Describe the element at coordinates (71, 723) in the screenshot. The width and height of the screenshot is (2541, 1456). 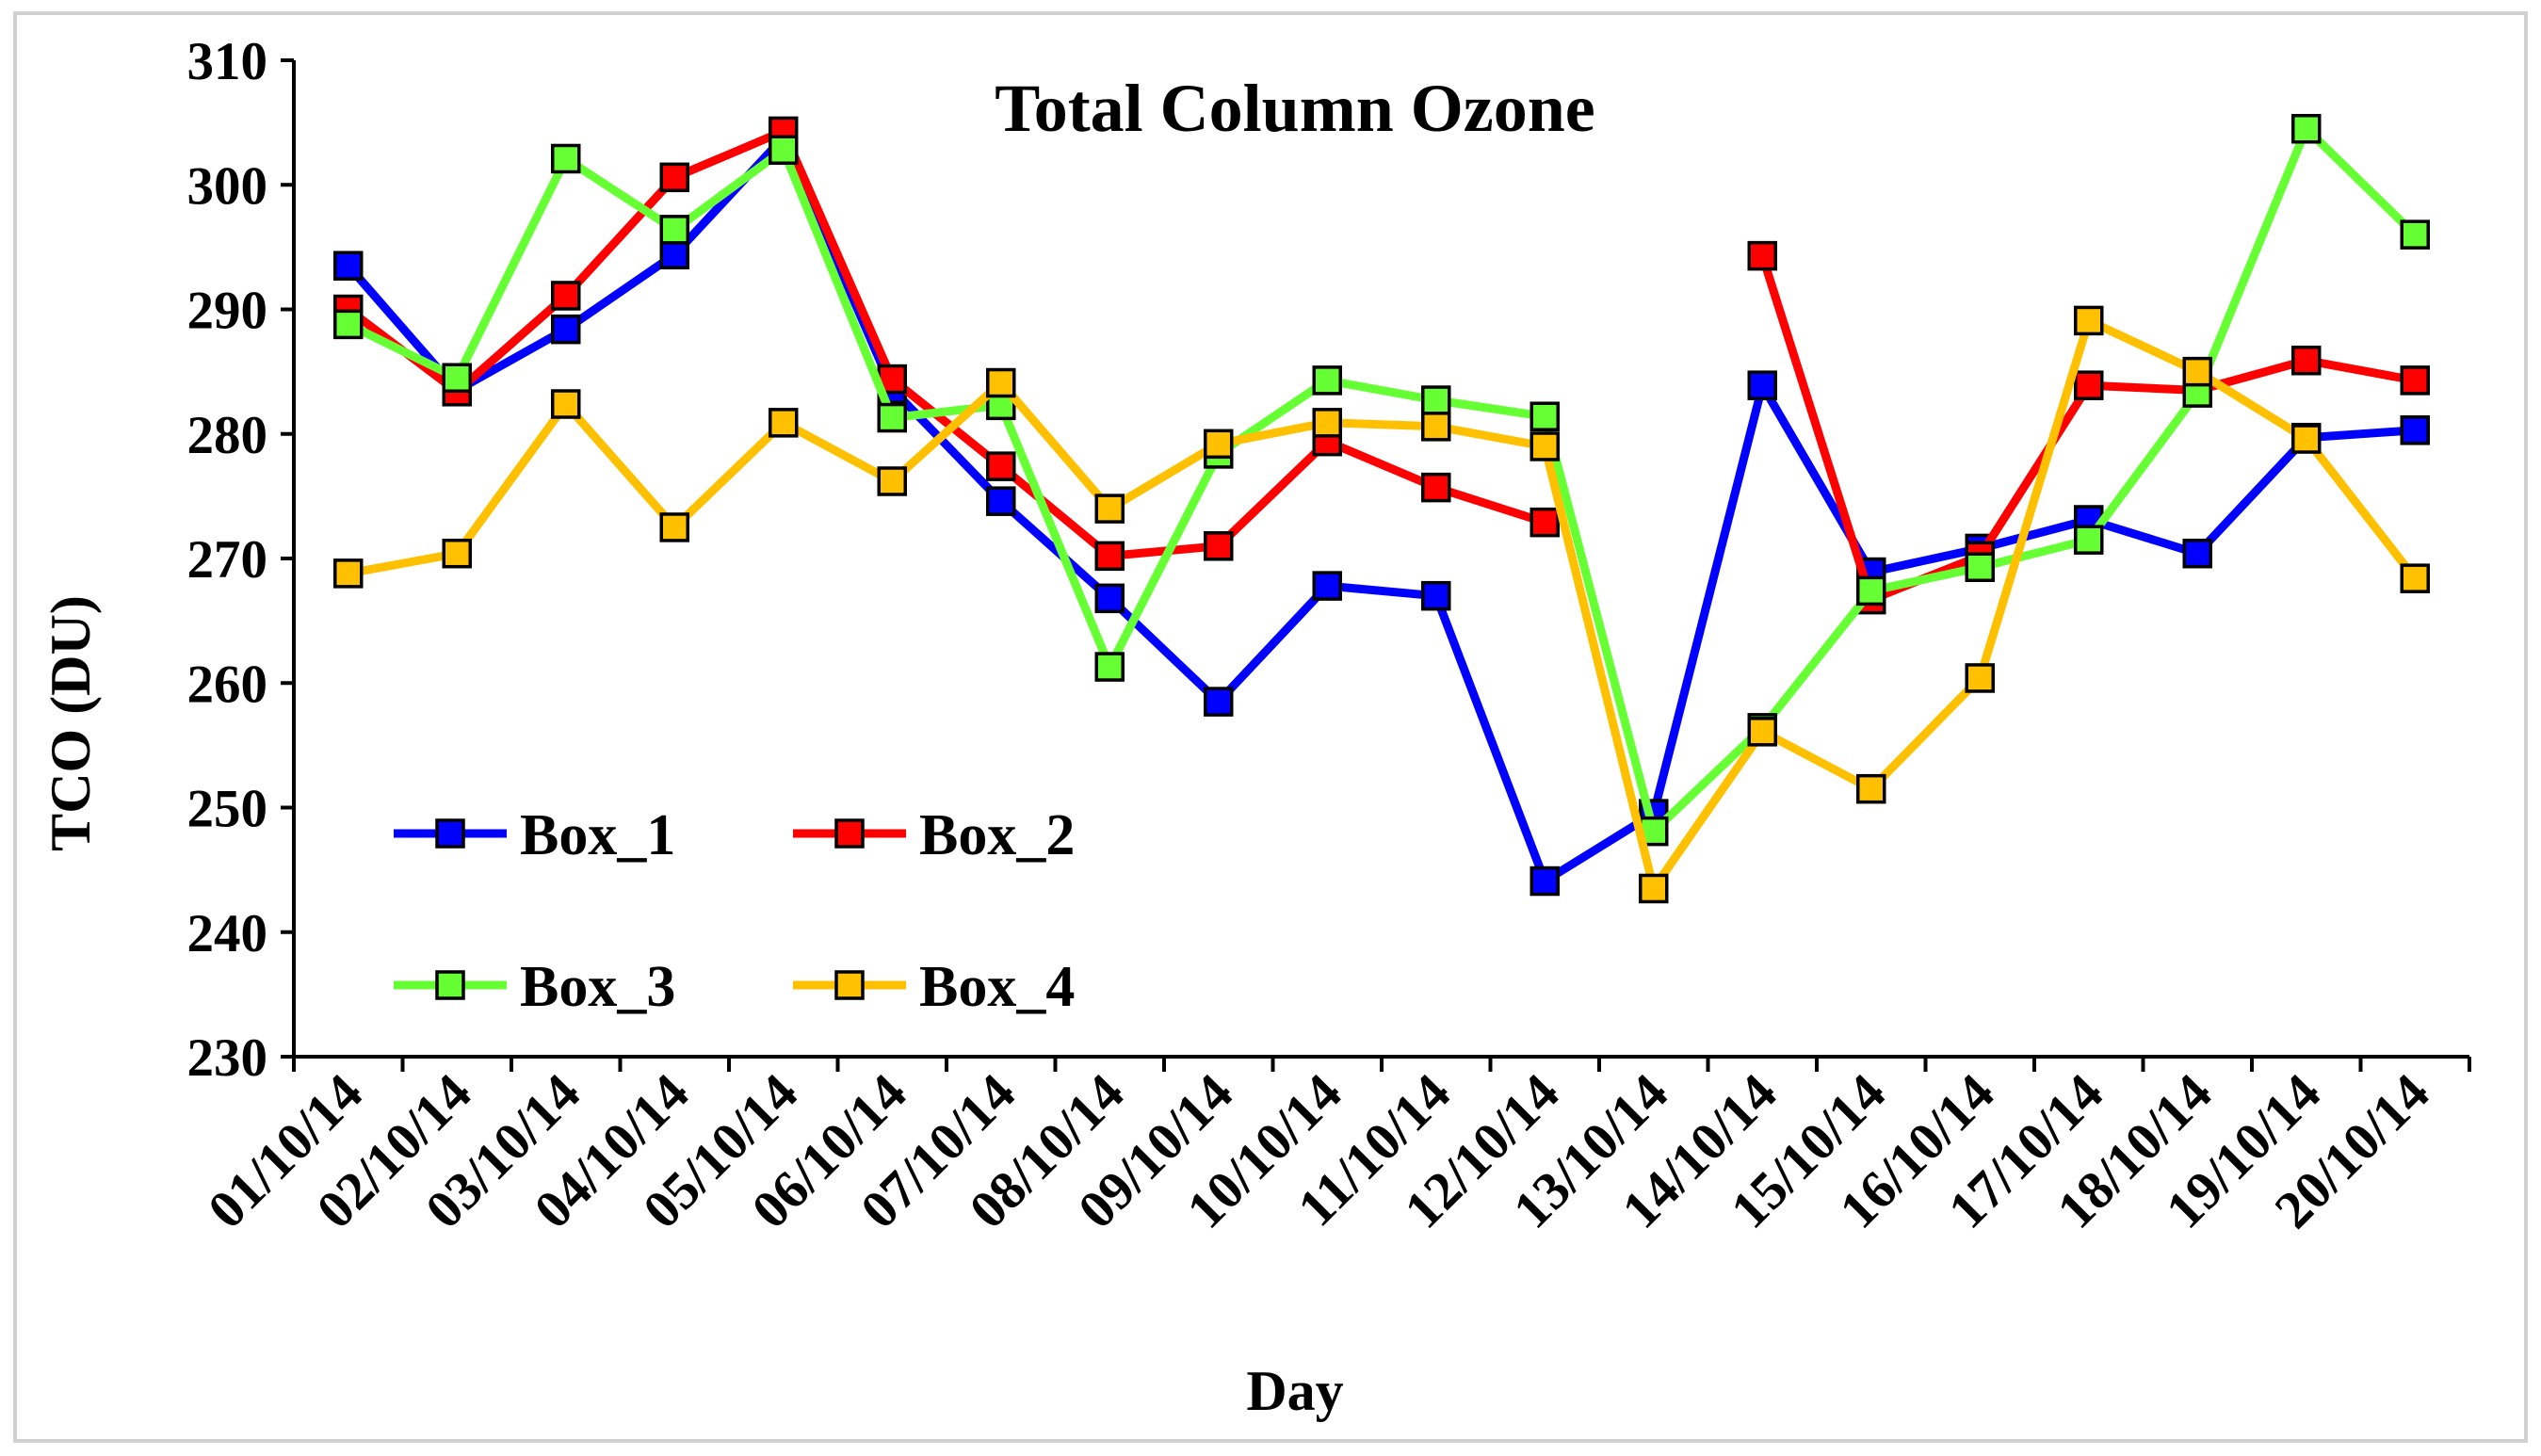
I see `y-axis-label: TCO (DU)` at that location.